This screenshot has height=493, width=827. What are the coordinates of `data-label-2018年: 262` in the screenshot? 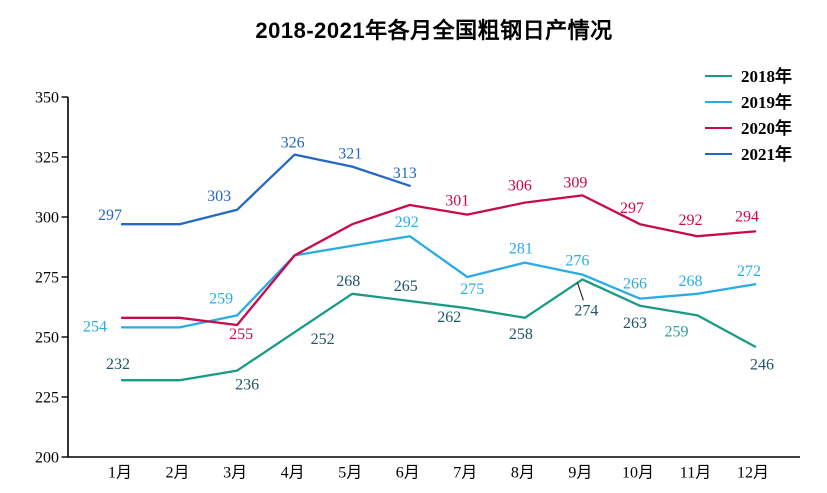 It's located at (449, 317).